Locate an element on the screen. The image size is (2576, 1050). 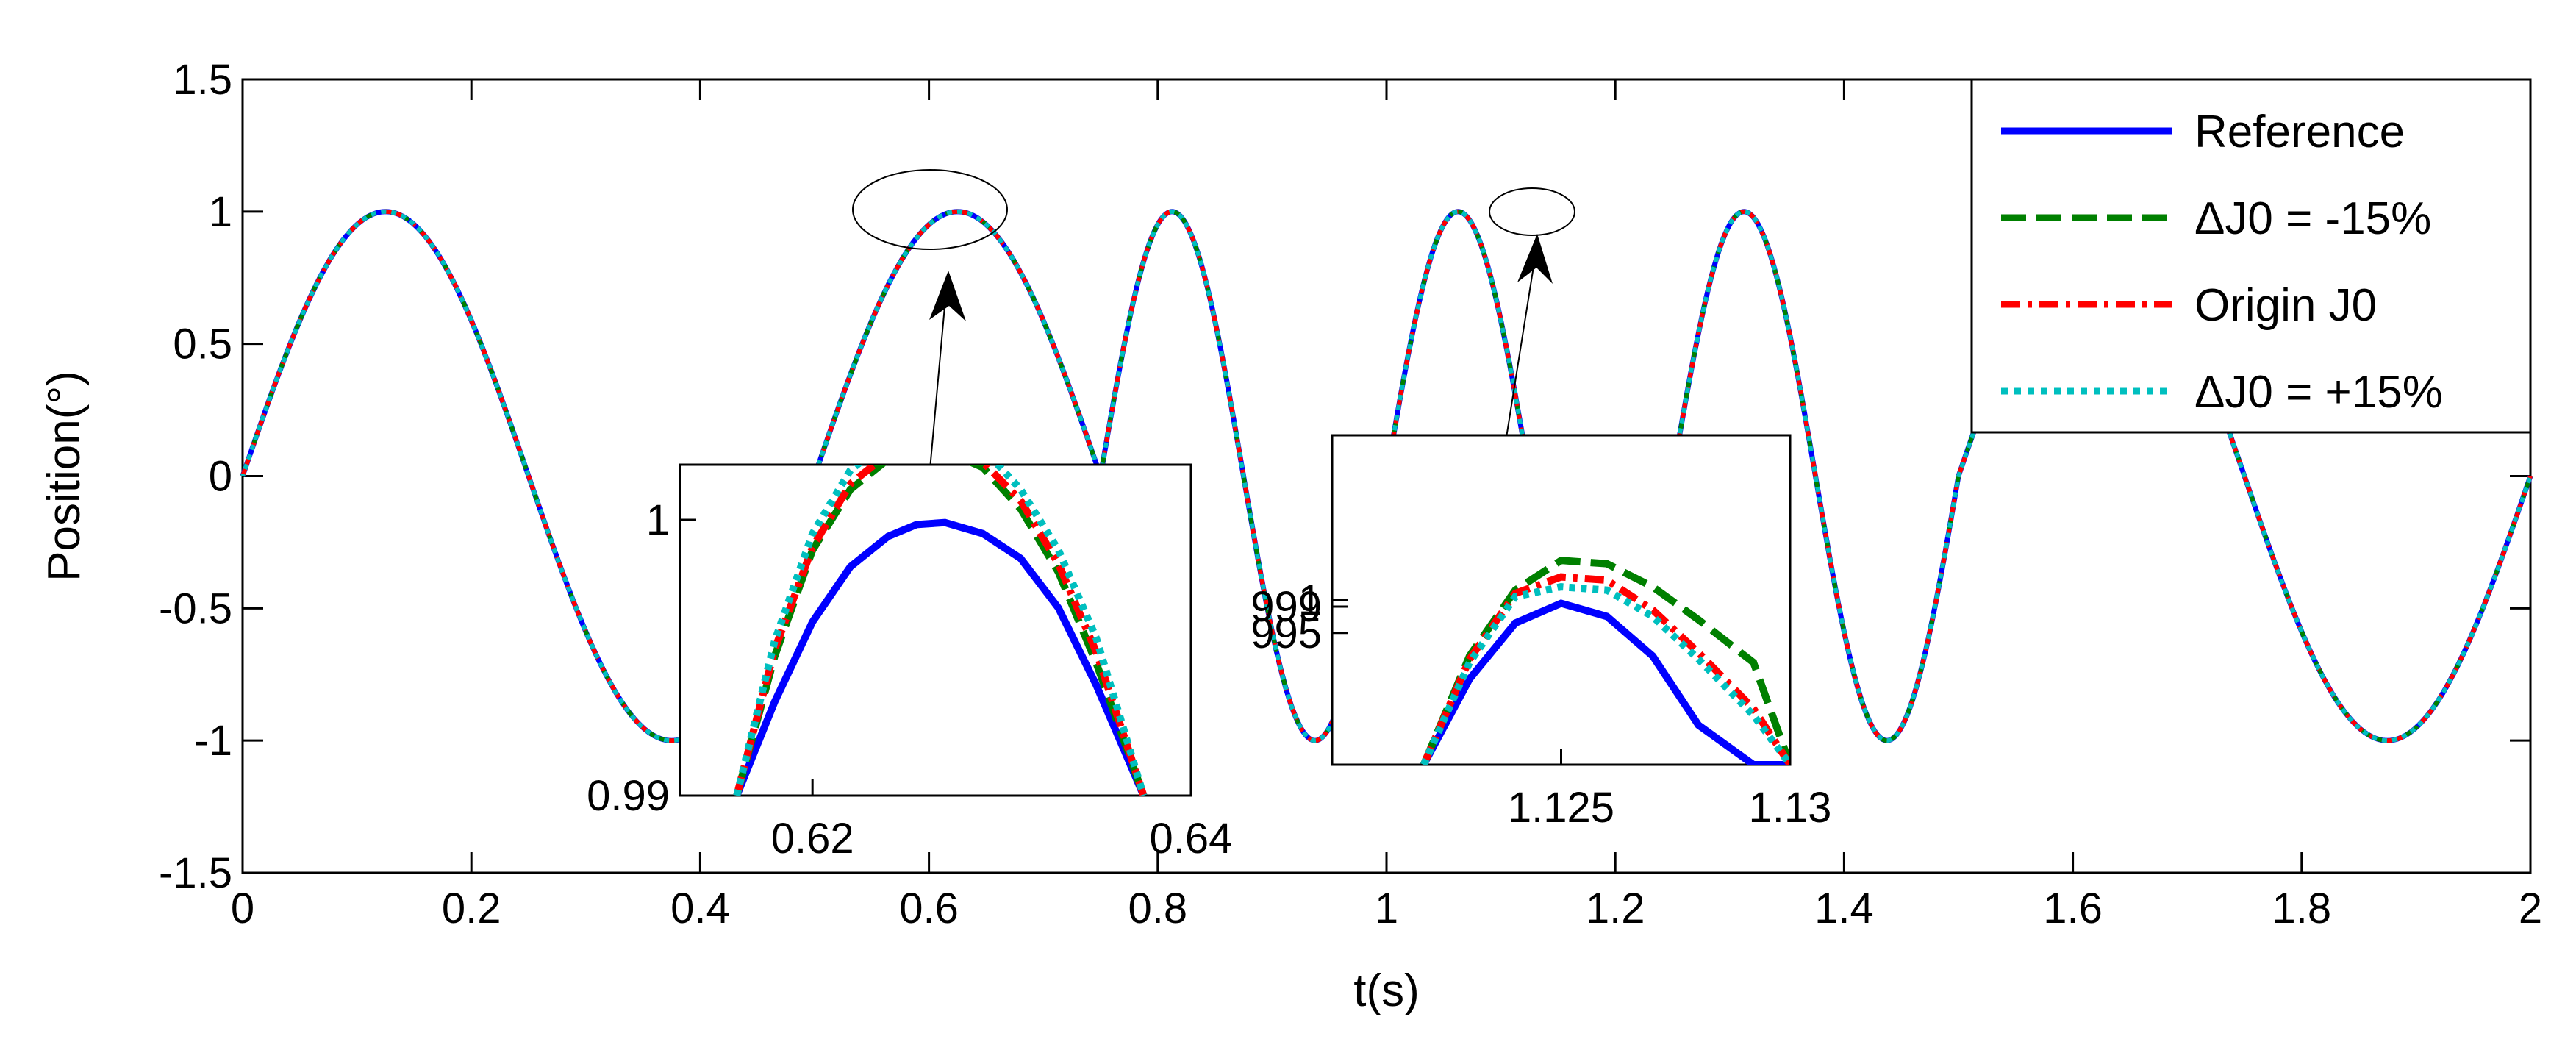
x-tick-label: 1.4 is located at coordinates (1844, 909).